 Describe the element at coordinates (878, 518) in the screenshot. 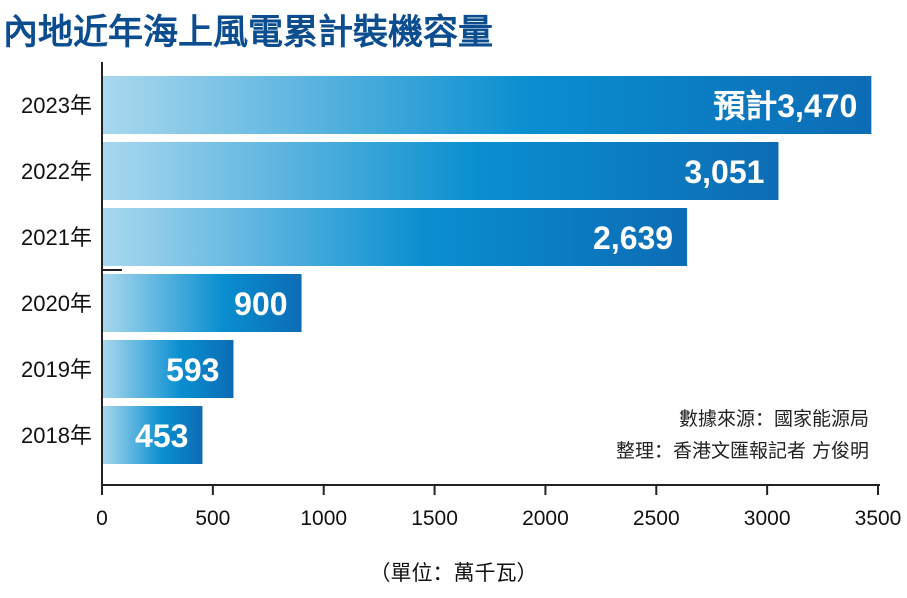

I see `x-tick-label: 3500` at that location.